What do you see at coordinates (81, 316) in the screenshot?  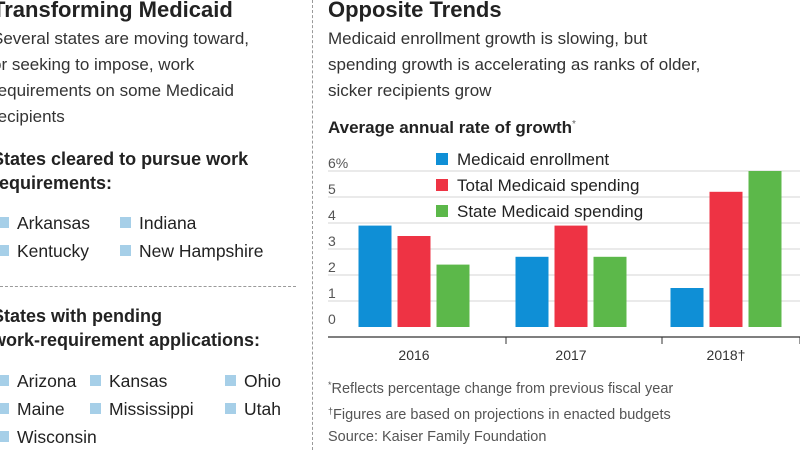 I see `pending-heading-line: States with pending` at bounding box center [81, 316].